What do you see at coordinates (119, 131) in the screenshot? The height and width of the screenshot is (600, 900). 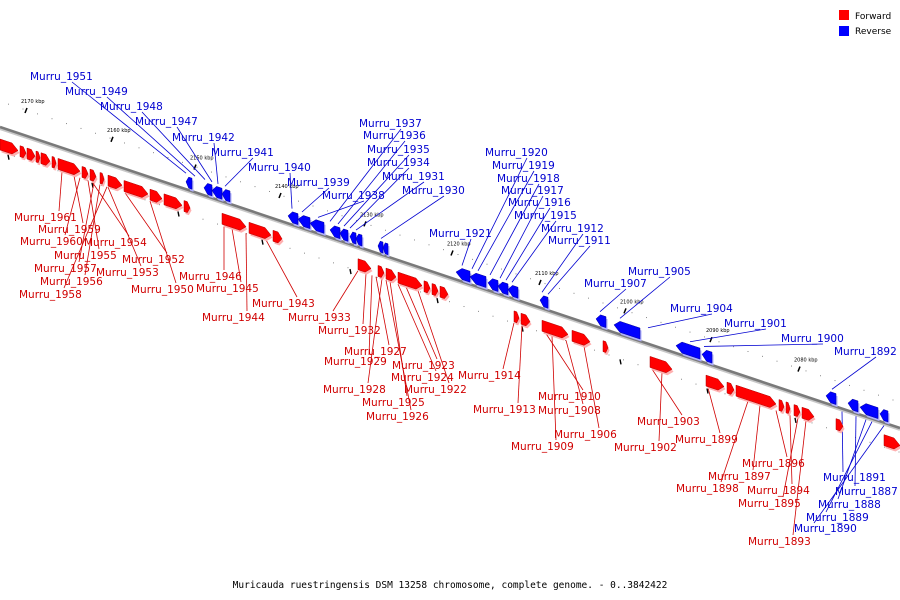 I see `tick-label: 2160 kbp` at bounding box center [119, 131].